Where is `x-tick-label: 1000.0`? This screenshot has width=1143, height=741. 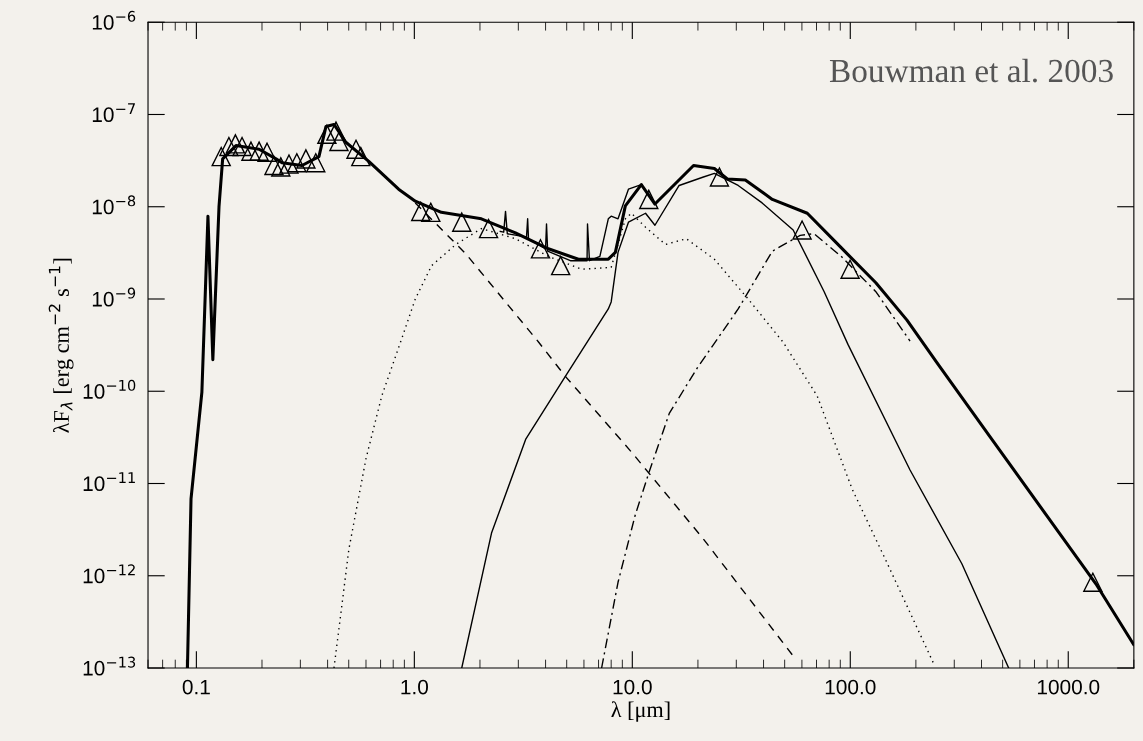
x-tick-label: 1000.0 is located at coordinates (1068, 687).